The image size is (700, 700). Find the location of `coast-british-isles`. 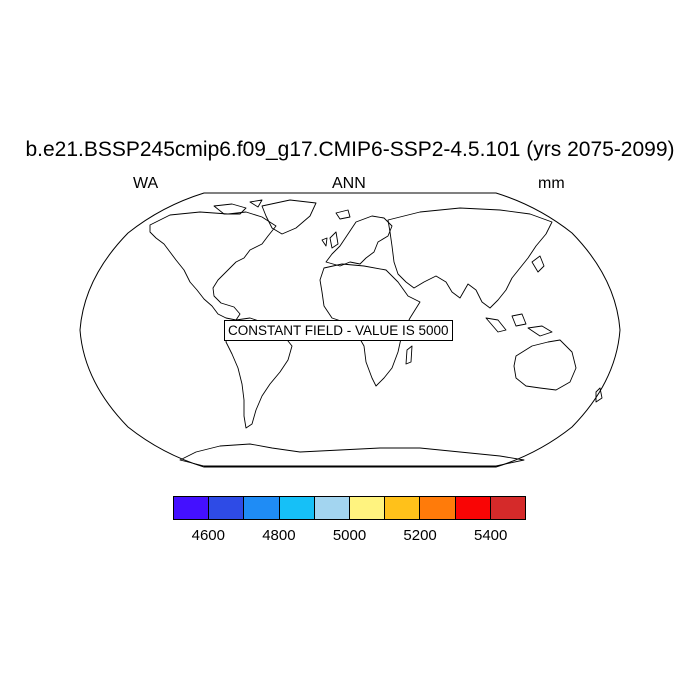

coast-british-isles is located at coordinates (330, 240).